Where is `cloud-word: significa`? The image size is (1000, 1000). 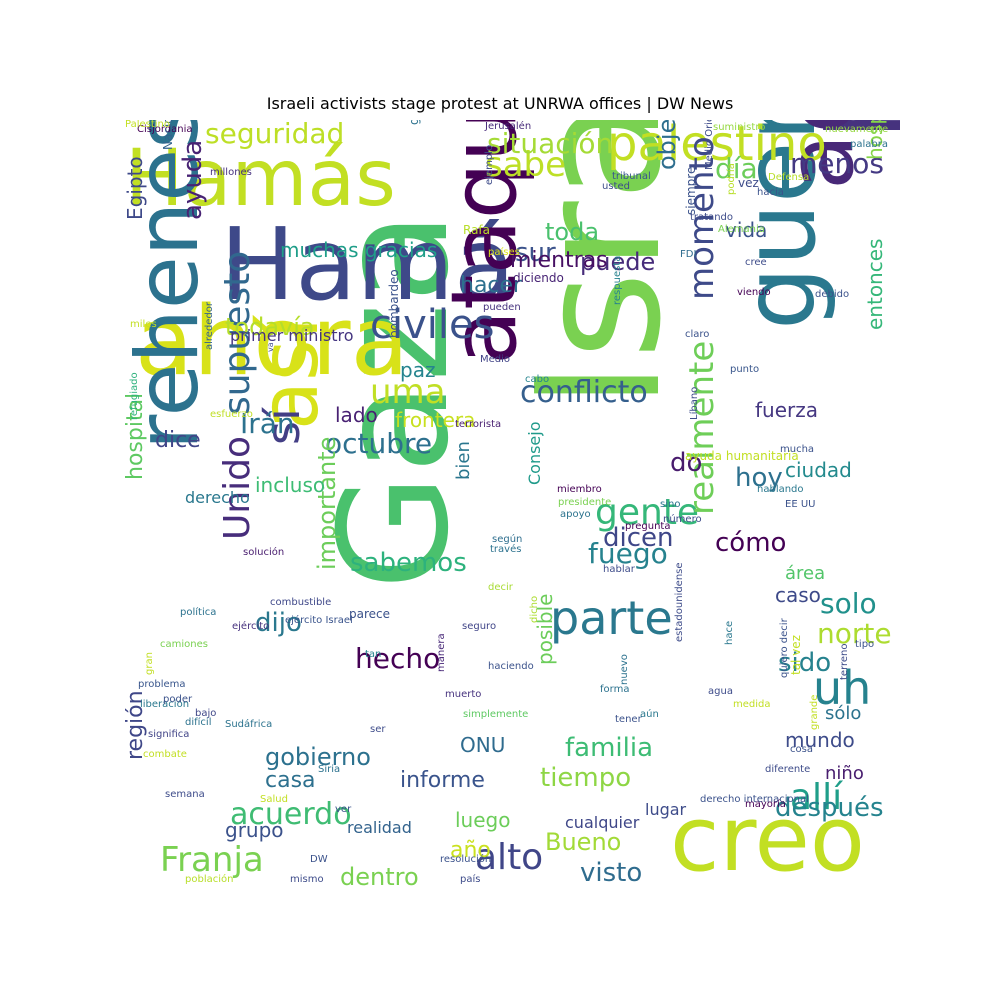 cloud-word: significa is located at coordinates (169, 734).